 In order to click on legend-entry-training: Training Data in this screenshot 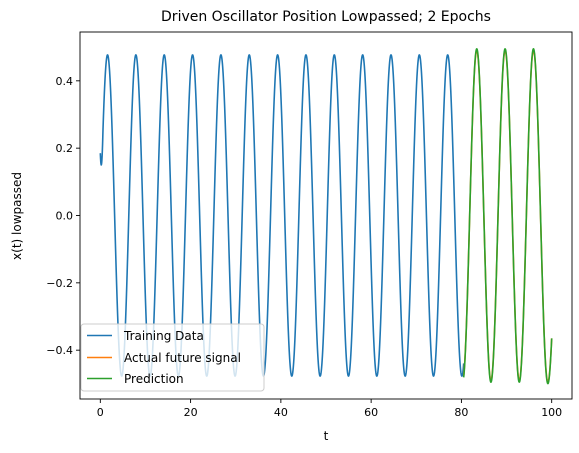, I will do `click(145, 336)`.